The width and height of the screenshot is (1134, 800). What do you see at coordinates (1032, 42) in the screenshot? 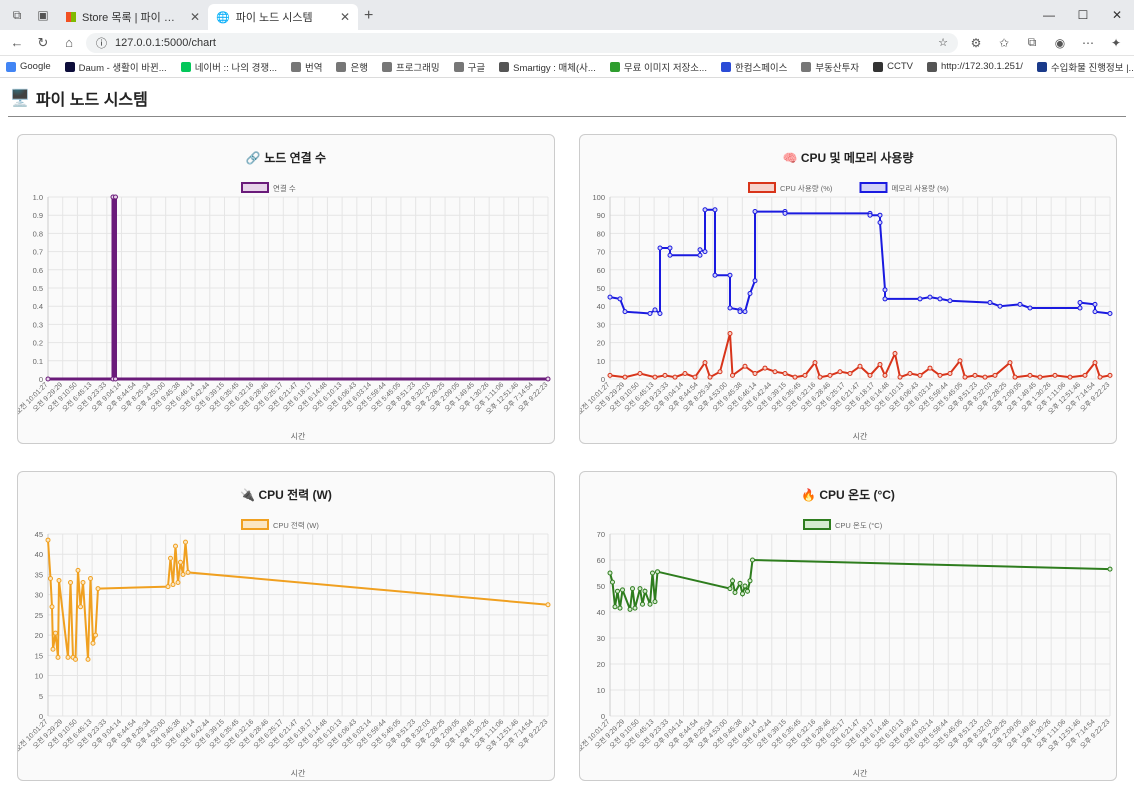
I see `collections-icon: ⧉` at bounding box center [1032, 42].